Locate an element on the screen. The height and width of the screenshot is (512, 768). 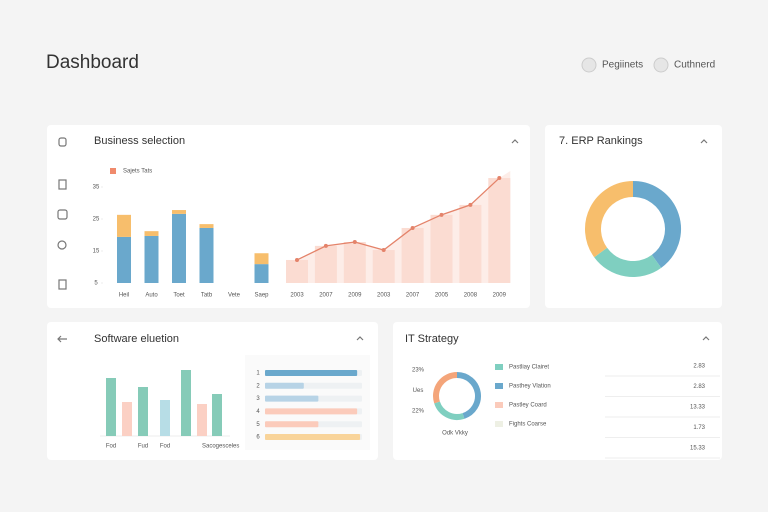
table-value: 15.33 is located at coordinates (698, 449).